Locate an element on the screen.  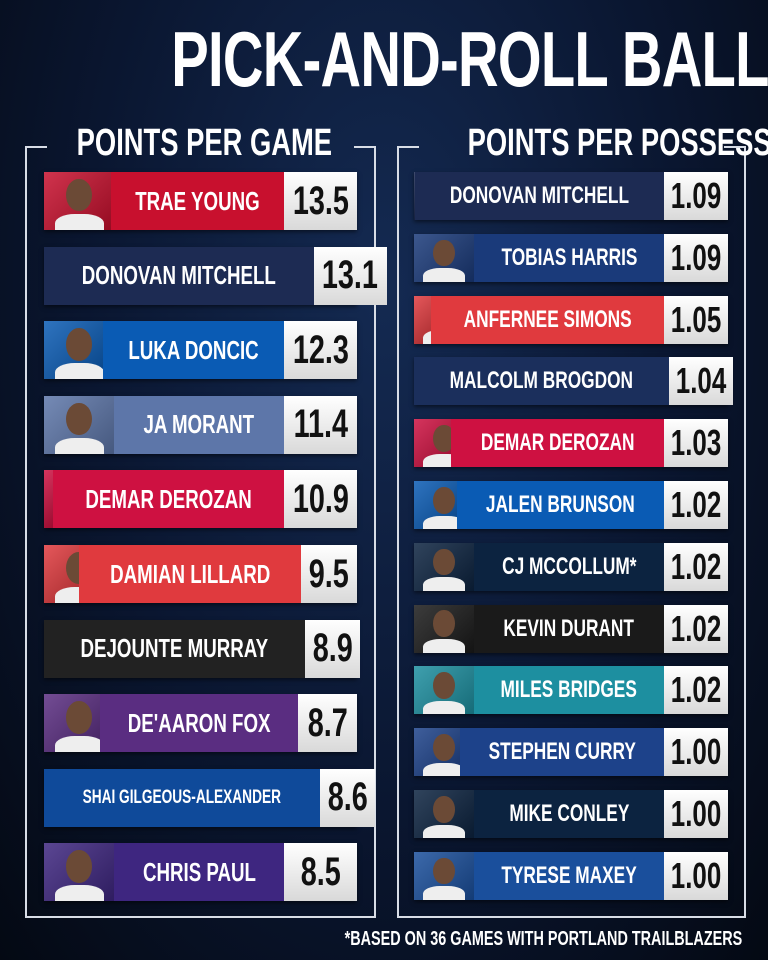
player-name: DAMIAN LILLARD is located at coordinates (190, 574).